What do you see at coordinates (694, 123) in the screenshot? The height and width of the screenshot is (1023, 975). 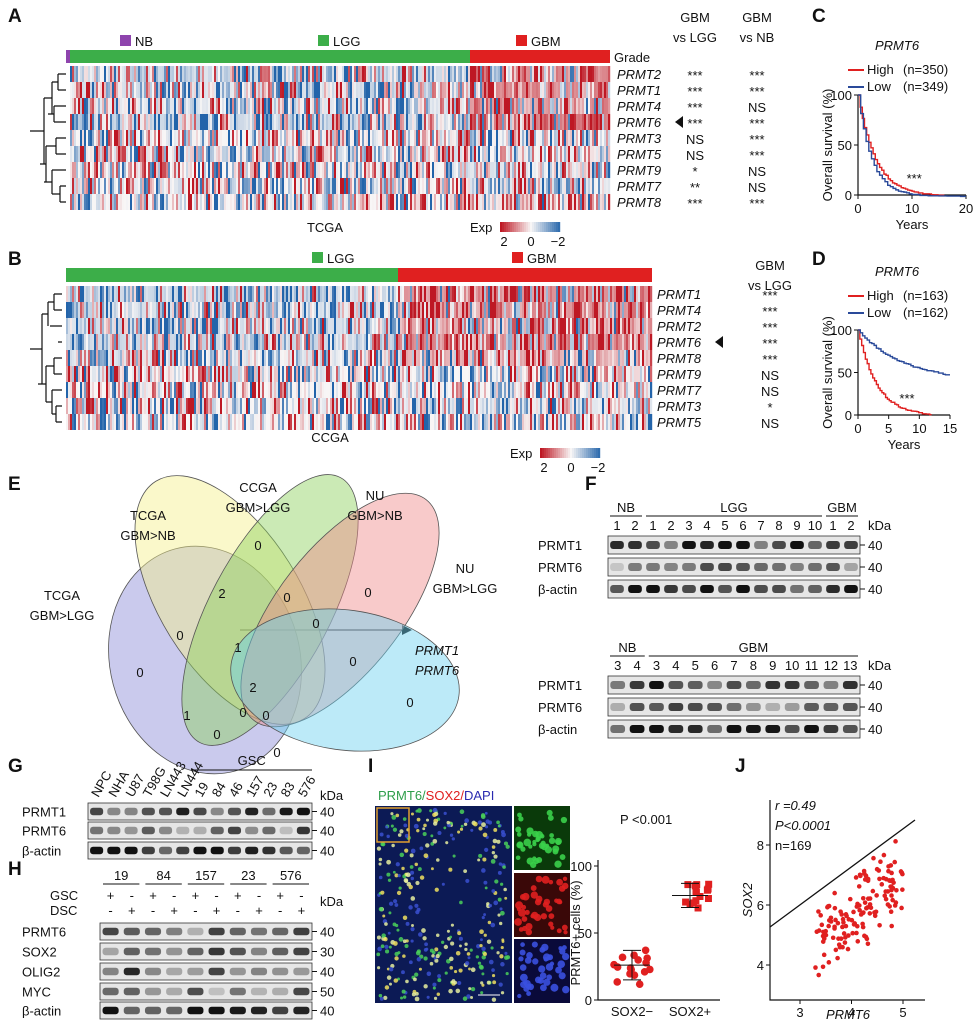 I see `significance: ***` at bounding box center [694, 123].